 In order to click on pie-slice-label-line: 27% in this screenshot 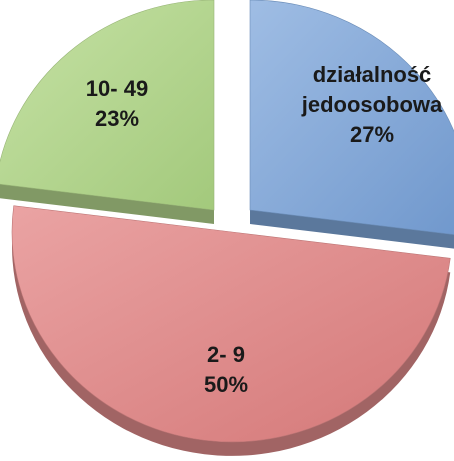, I will do `click(372, 134)`.